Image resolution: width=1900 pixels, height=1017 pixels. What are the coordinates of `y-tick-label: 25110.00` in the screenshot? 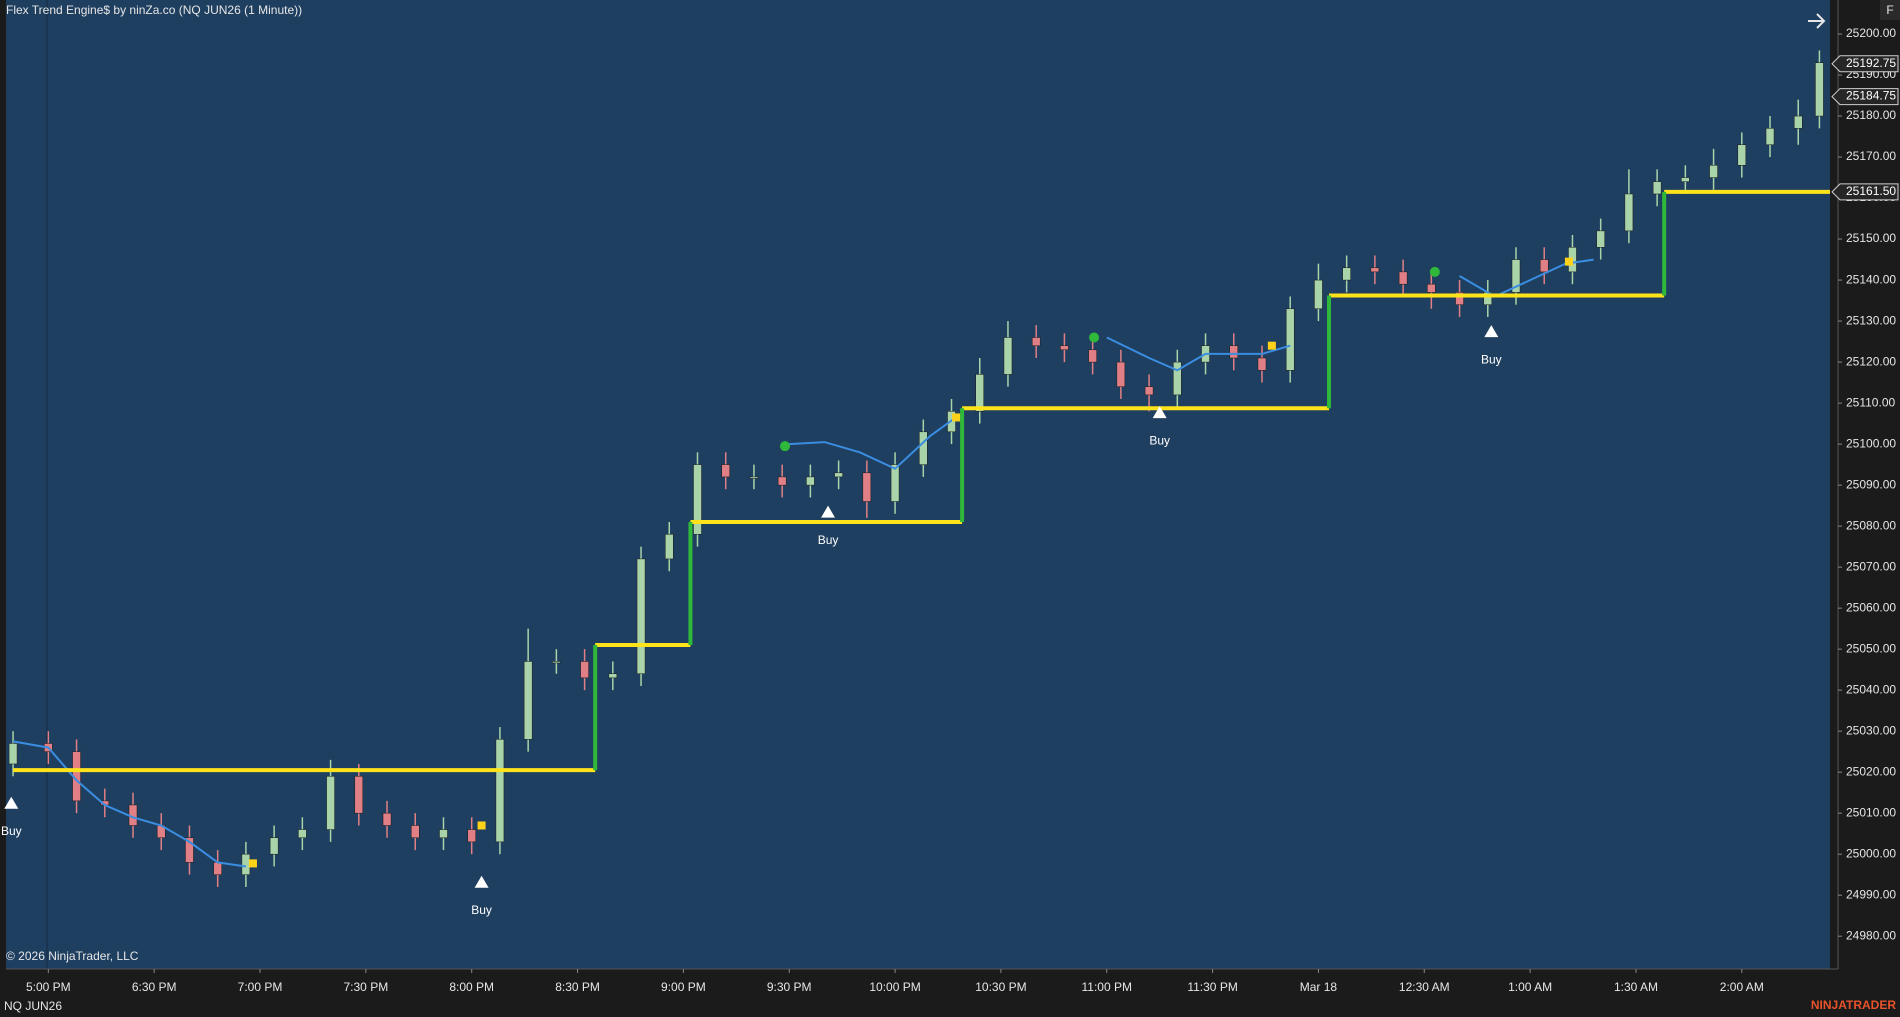 It's located at (1870, 402).